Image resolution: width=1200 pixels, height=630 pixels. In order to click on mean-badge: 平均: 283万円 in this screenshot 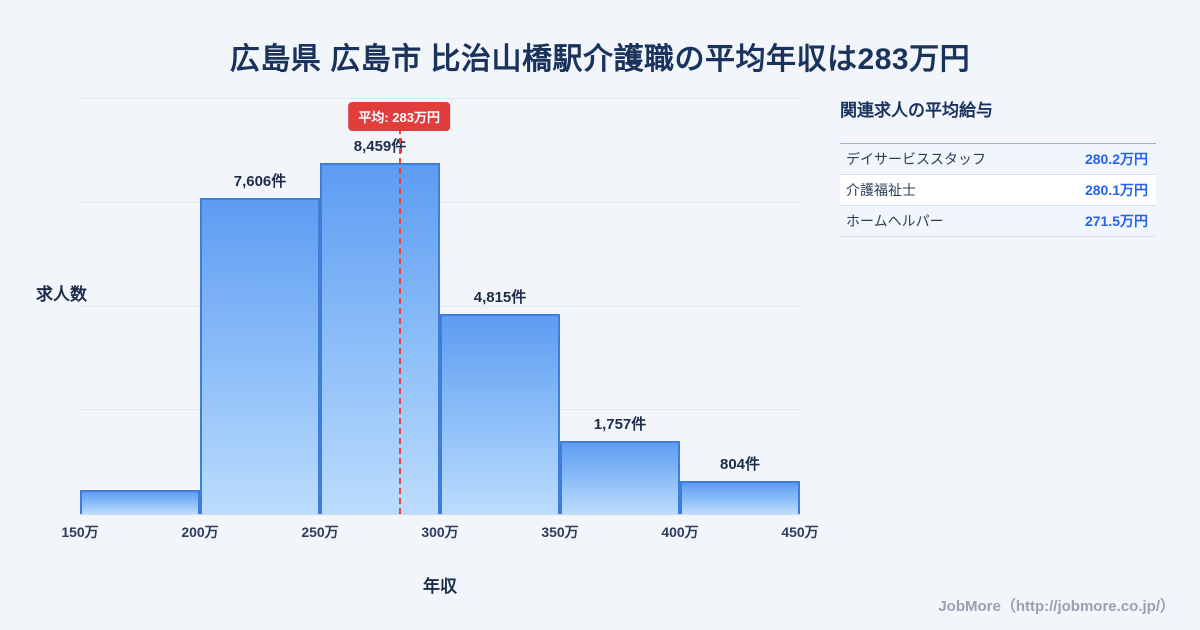, I will do `click(399, 116)`.